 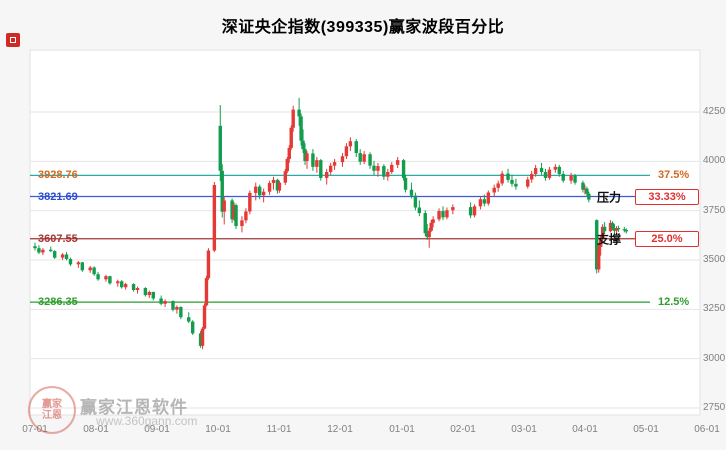 I want to click on level-value-3607: 3607.55, so click(x=58, y=238).